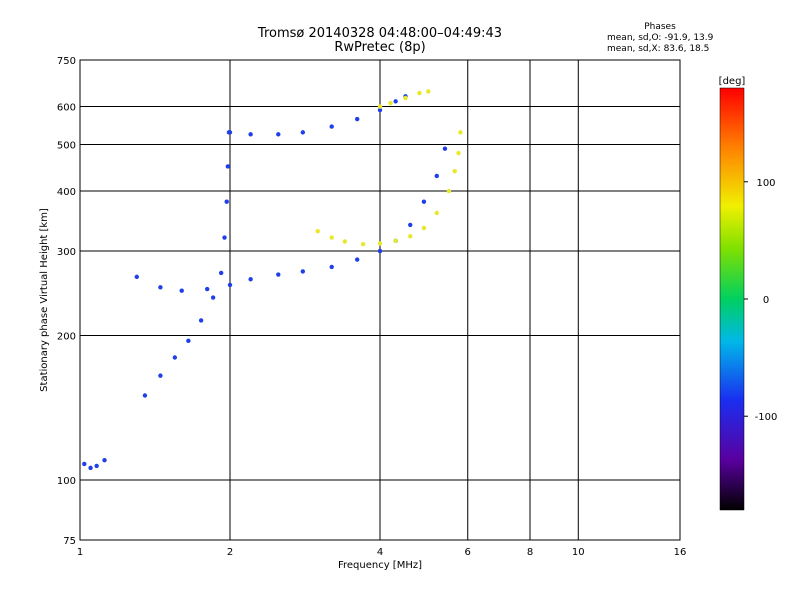  Describe the element at coordinates (766, 417) in the screenshot. I see `colorbar-tick-label: -100` at that location.